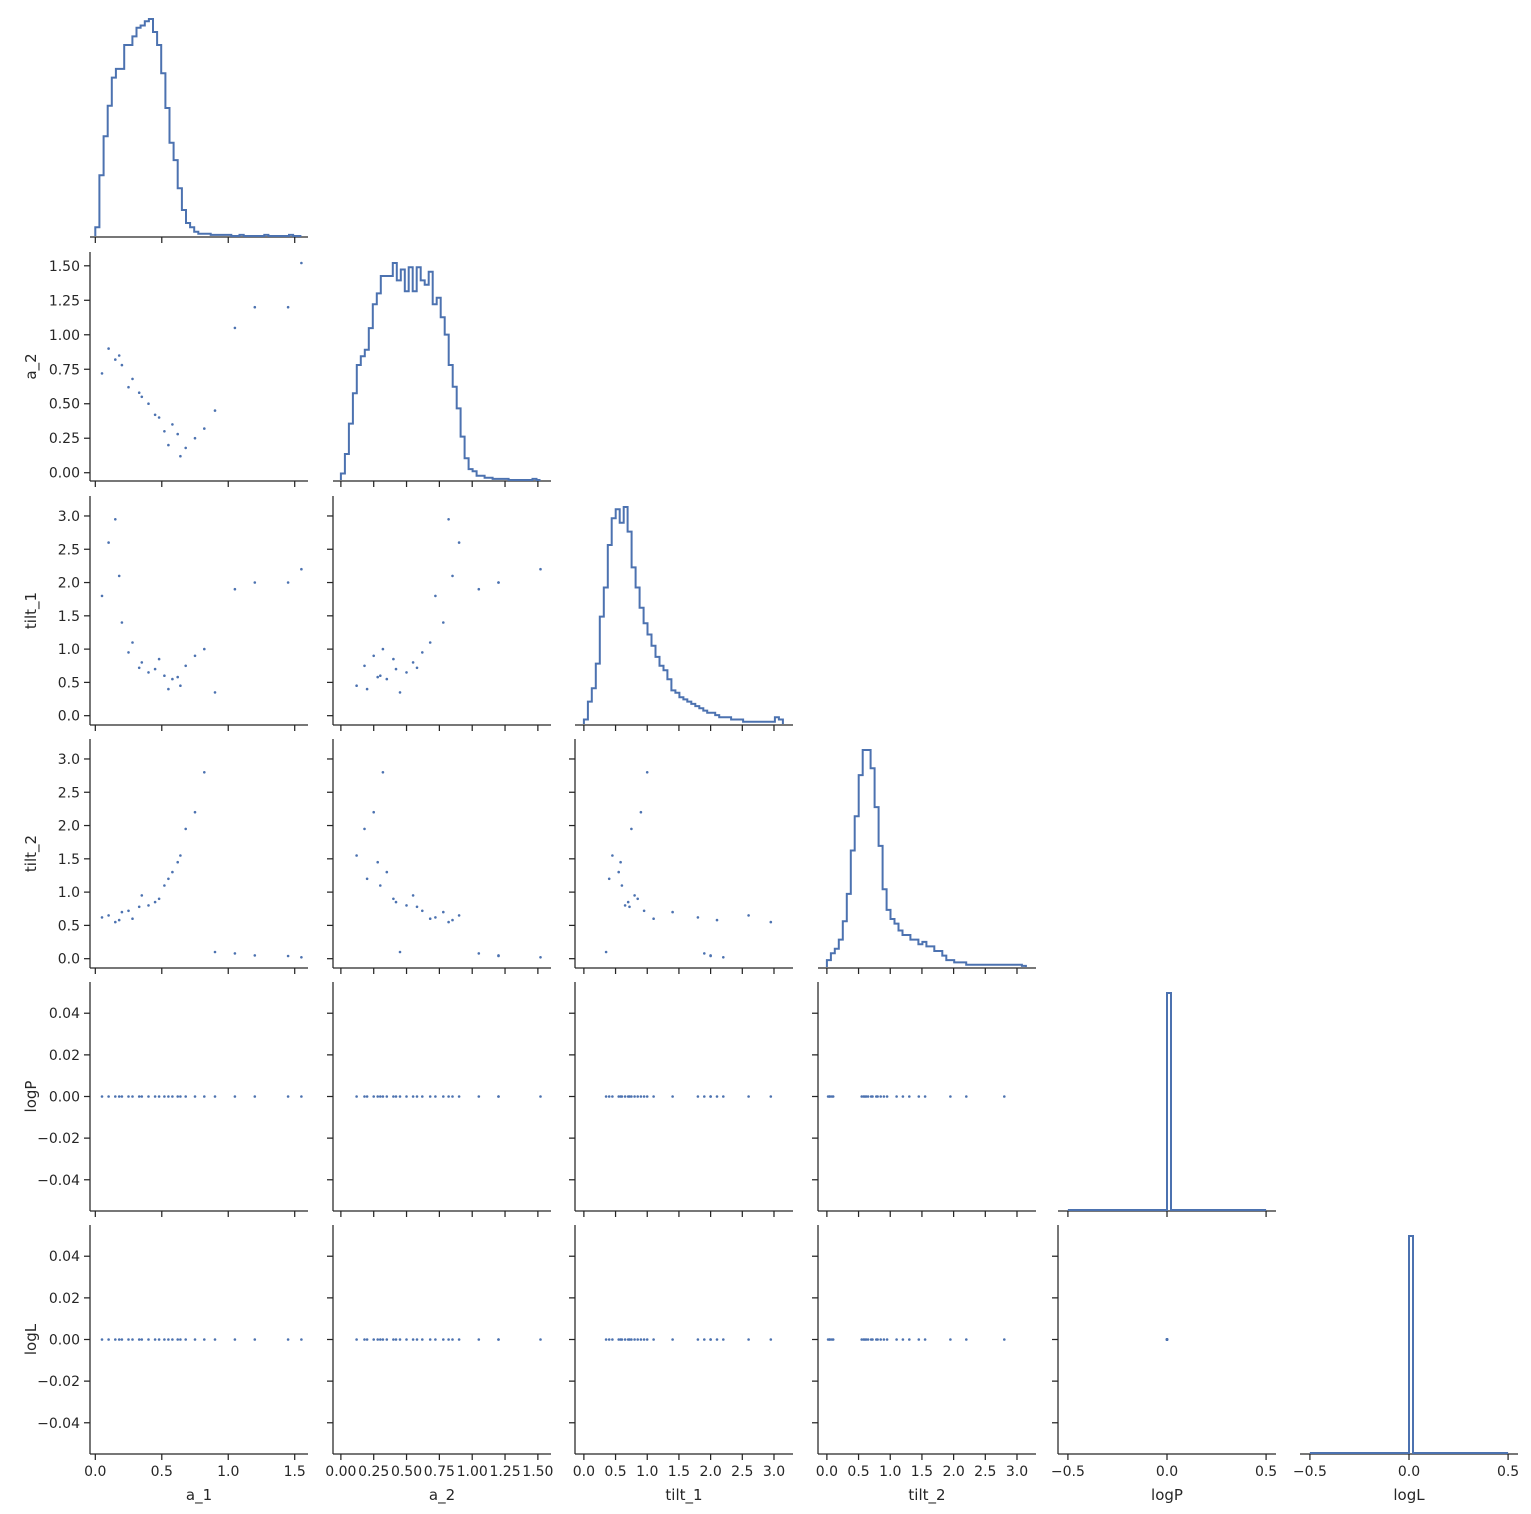  What do you see at coordinates (69, 893) in the screenshot?
I see `y-tick-label: 1.0` at bounding box center [69, 893].